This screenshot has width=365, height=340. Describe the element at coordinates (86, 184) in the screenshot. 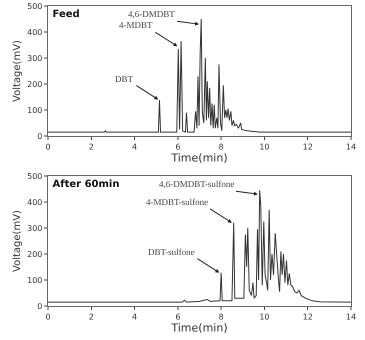

I see `chart-title: After 60min` at that location.